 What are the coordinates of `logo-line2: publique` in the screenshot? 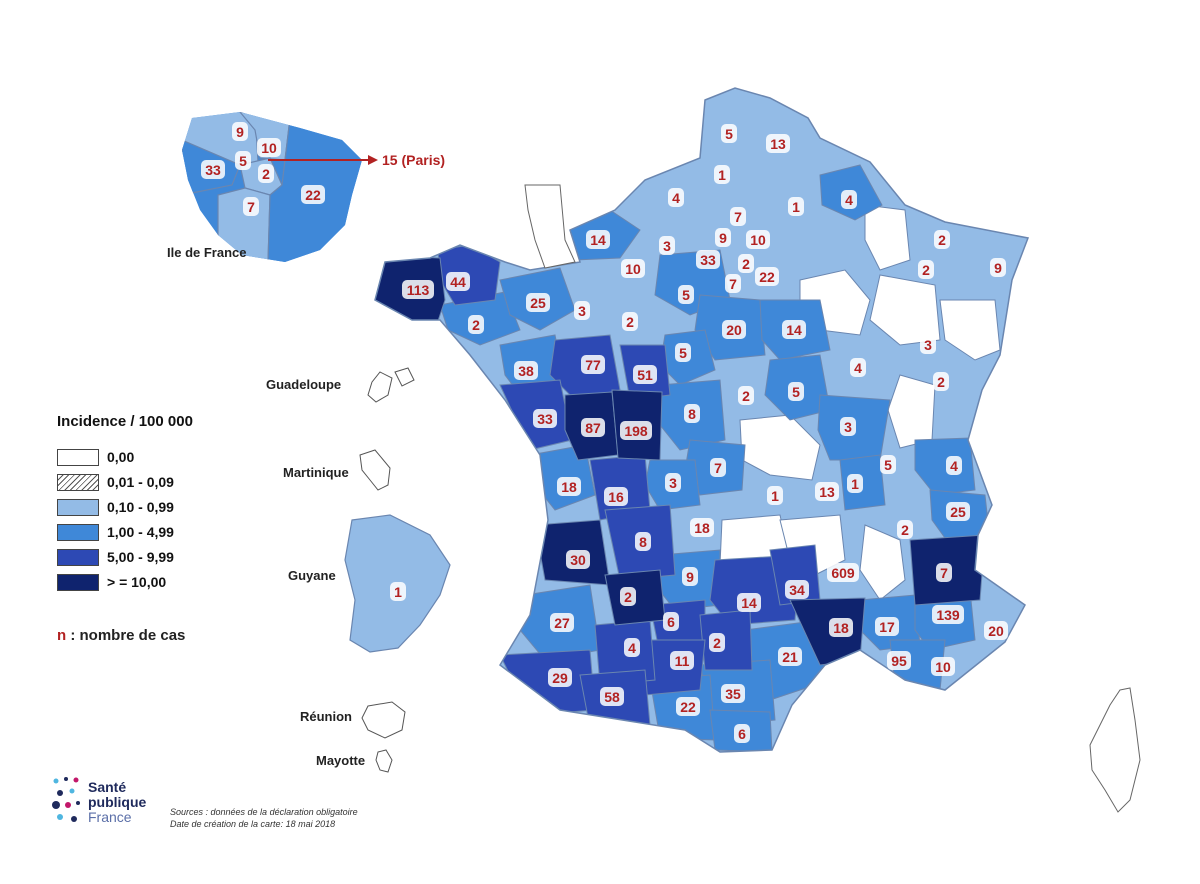 It's located at (117, 802).